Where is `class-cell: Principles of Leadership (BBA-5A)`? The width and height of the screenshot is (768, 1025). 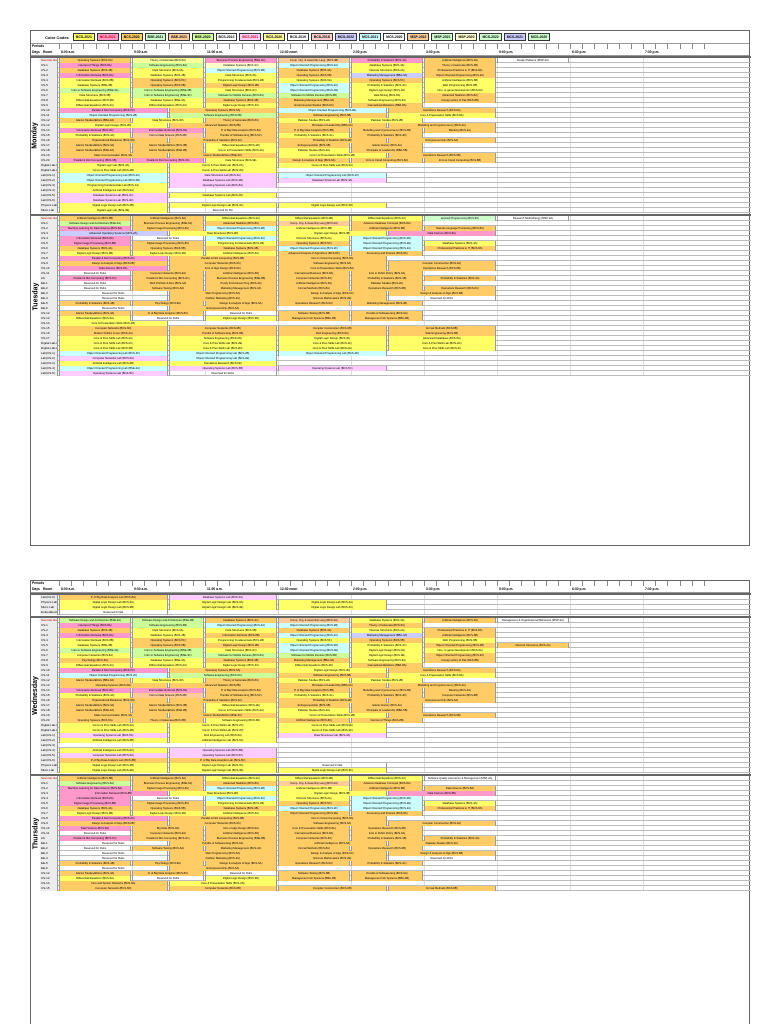 class-cell: Principles of Leadership (BBA-5A) is located at coordinates (332, 125).